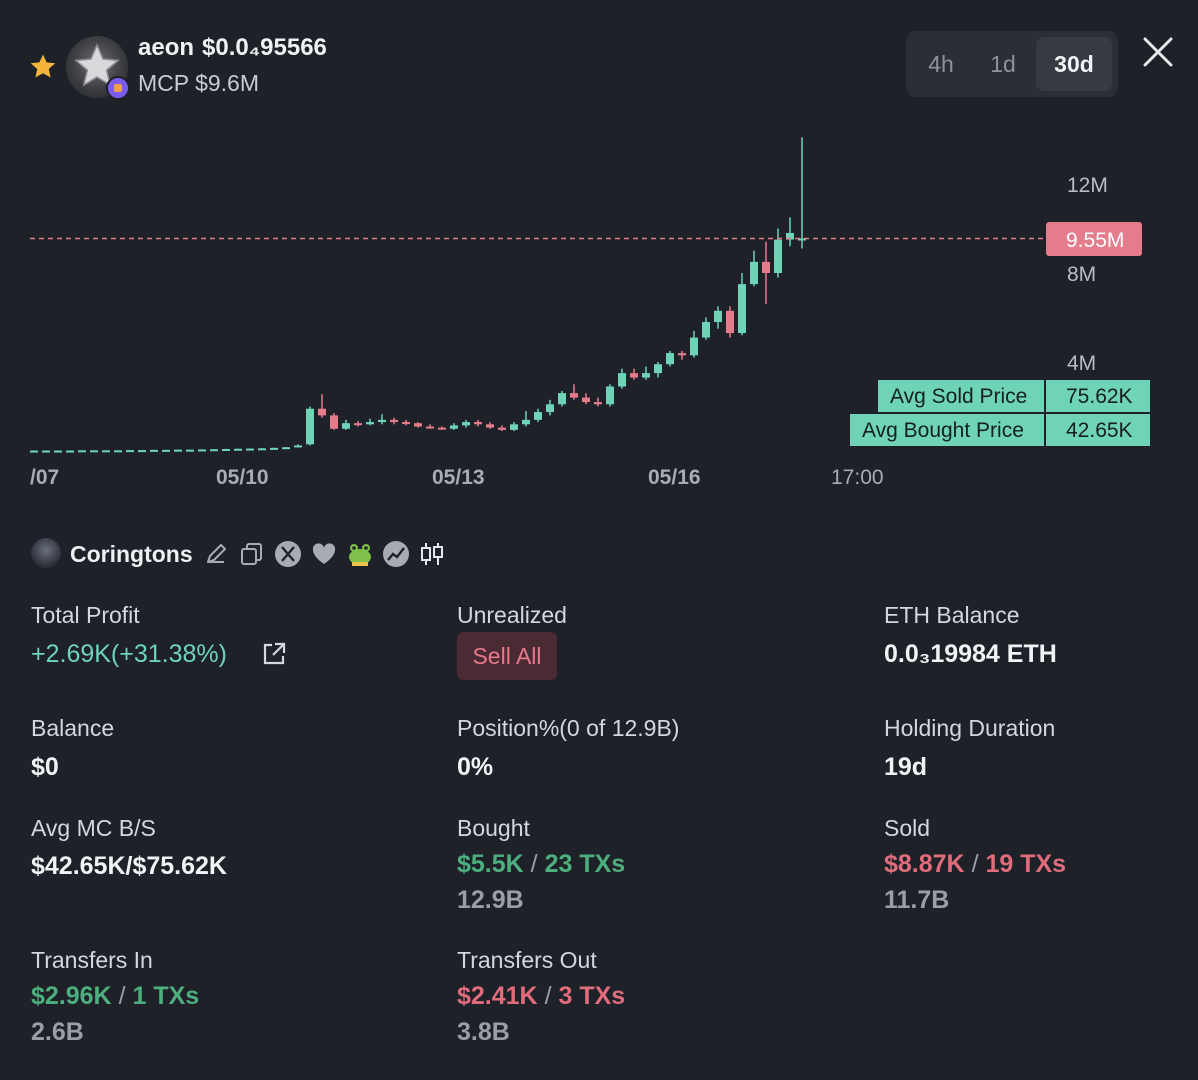 The height and width of the screenshot is (1080, 1198). What do you see at coordinates (43, 67) in the screenshot?
I see `favorite-star-icon` at bounding box center [43, 67].